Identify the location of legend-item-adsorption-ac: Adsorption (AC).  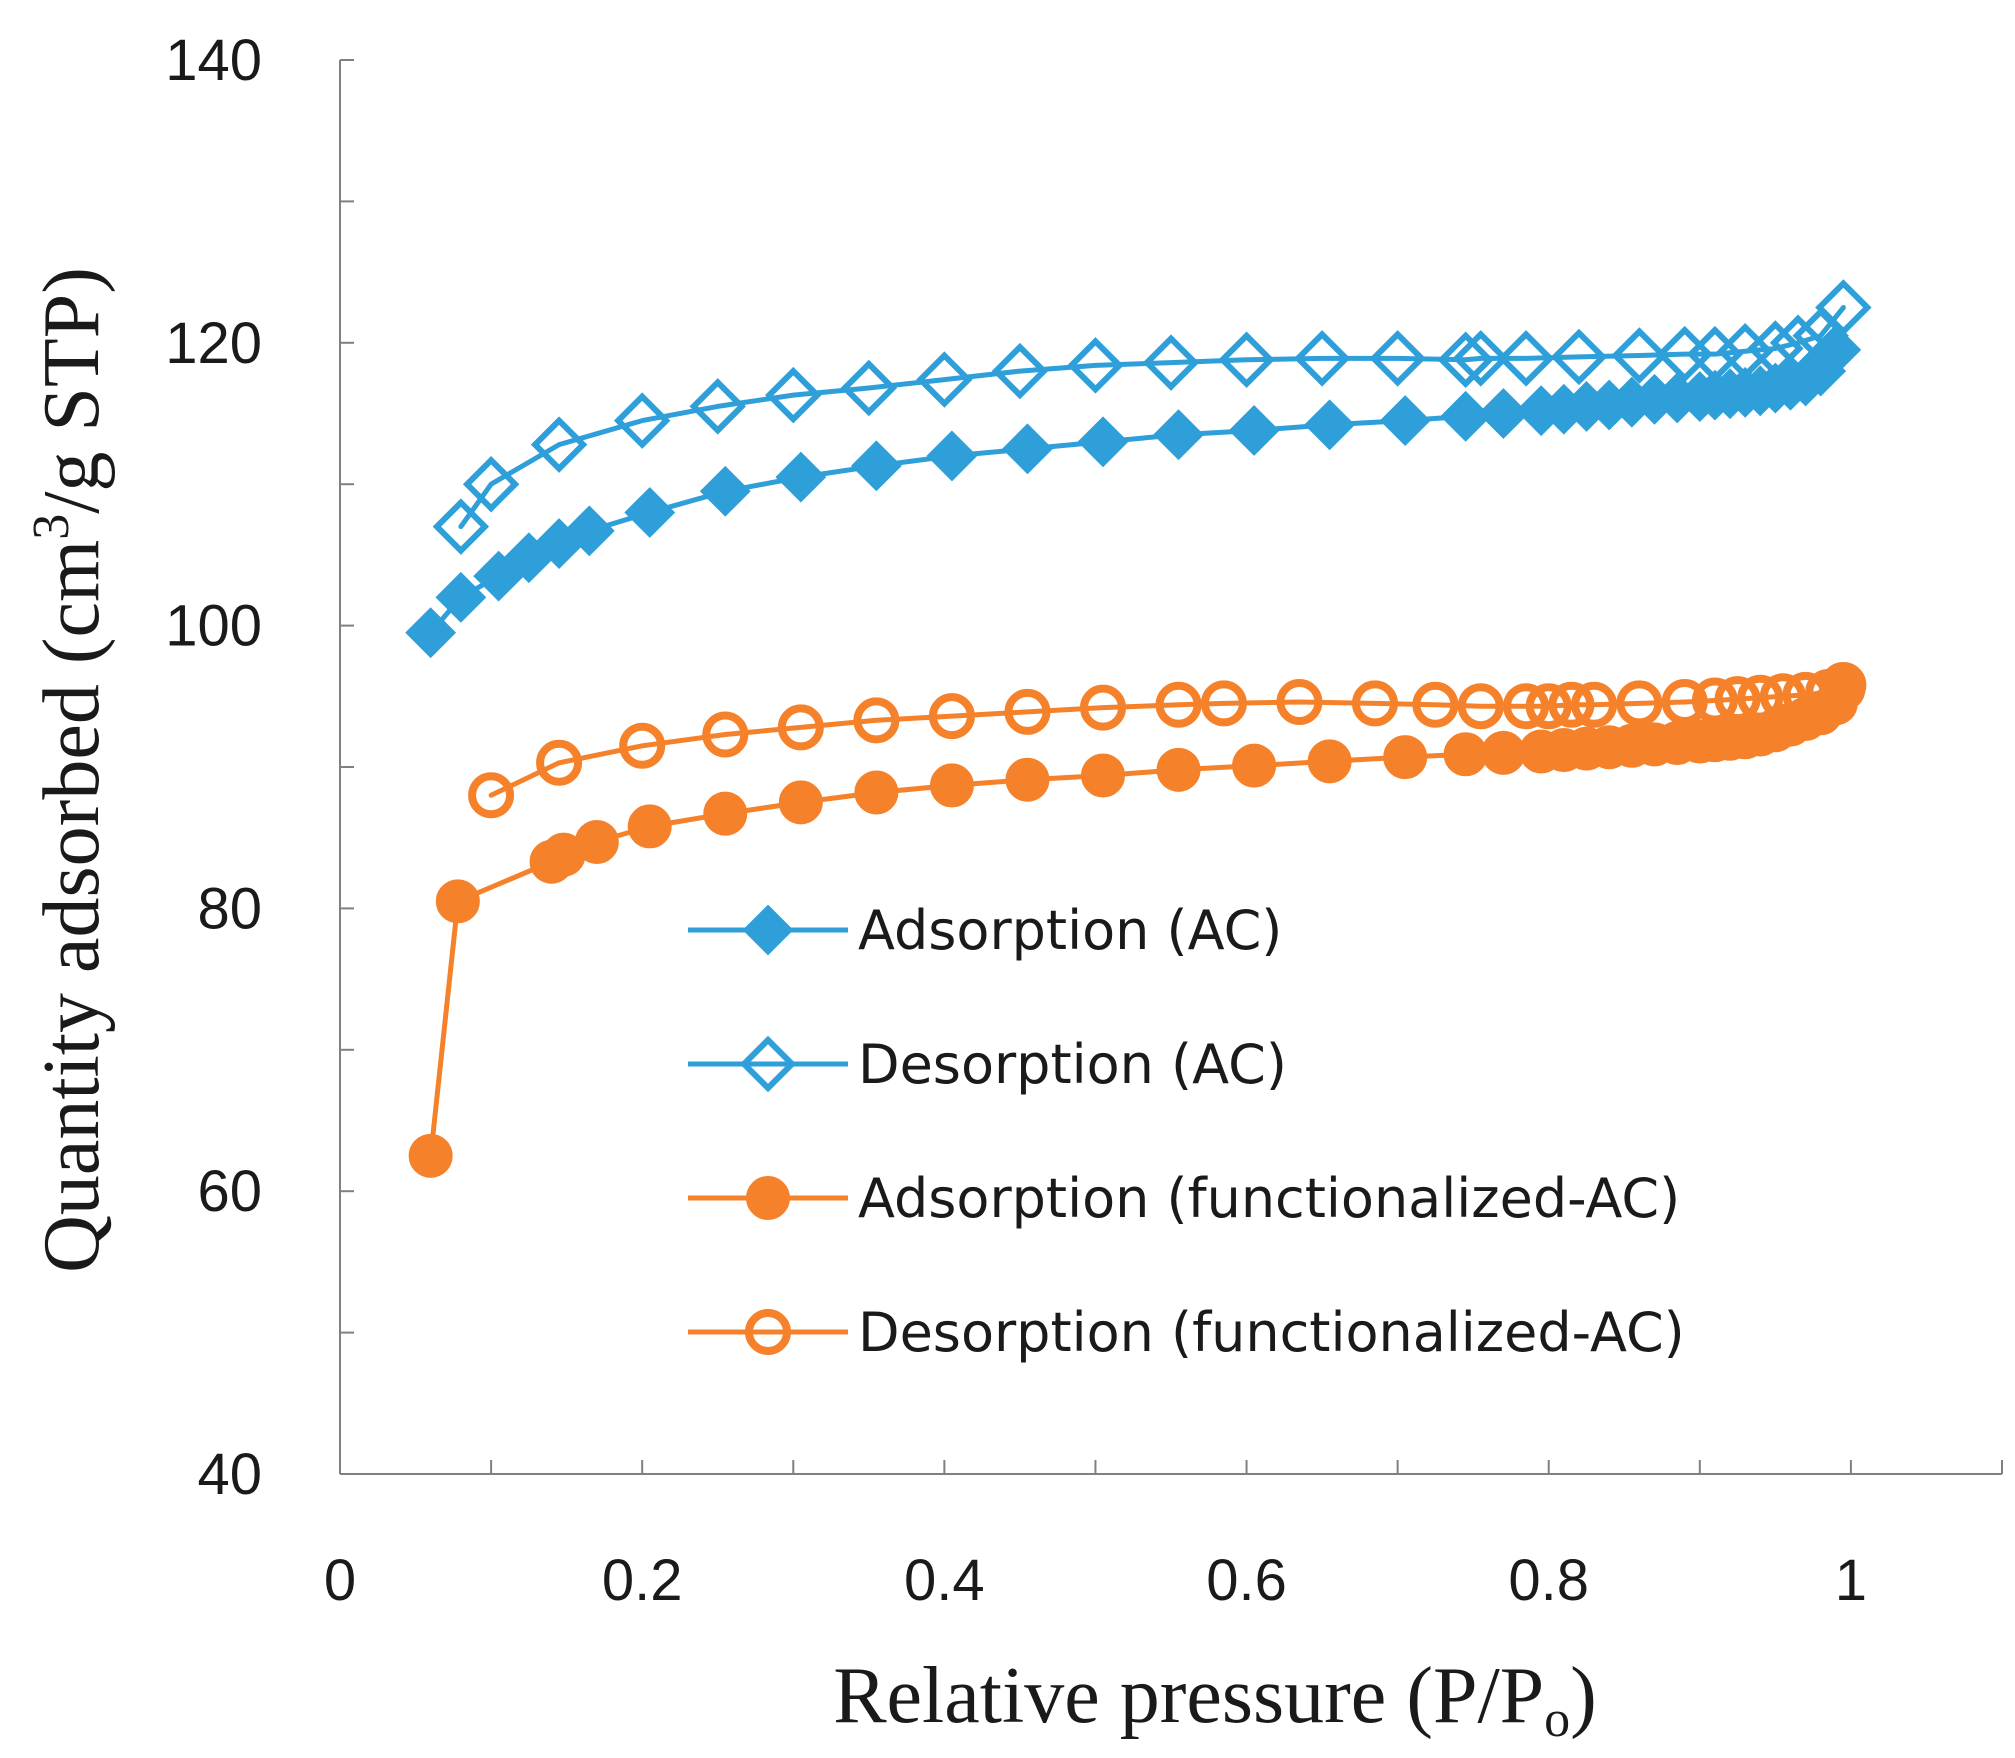
(985, 930).